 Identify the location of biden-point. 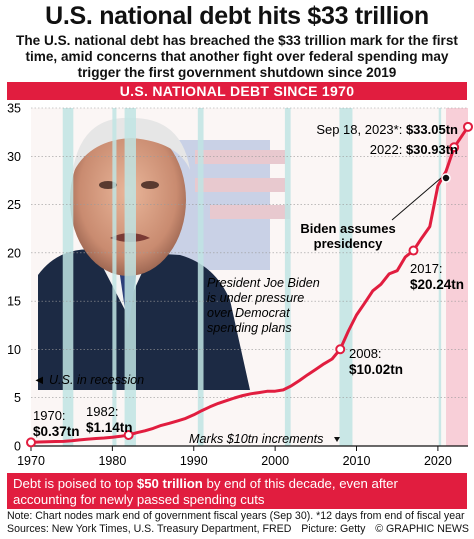
(446, 178).